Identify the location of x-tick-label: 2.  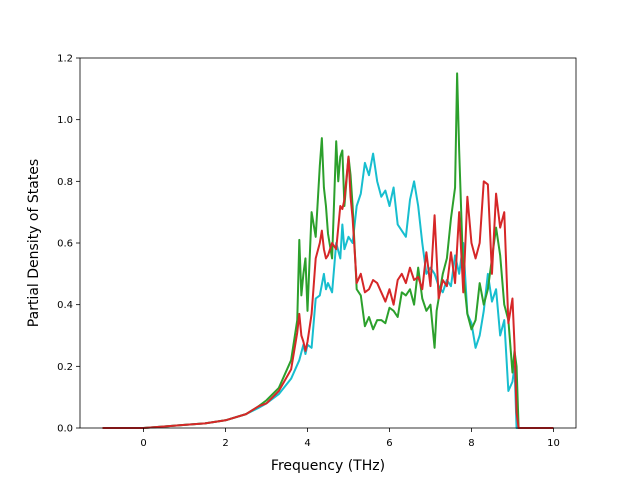
(225, 443).